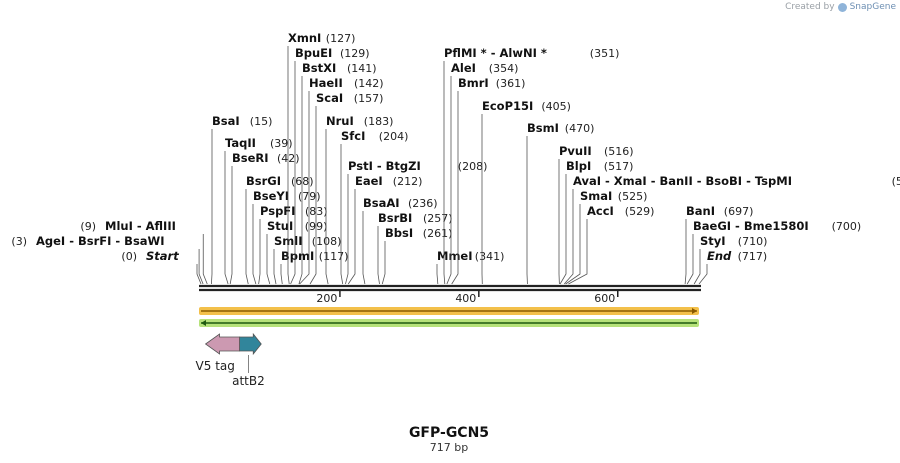 This screenshot has width=900, height=463. Describe the element at coordinates (847, 226) in the screenshot. I see `enzyme-position: (700)` at that location.